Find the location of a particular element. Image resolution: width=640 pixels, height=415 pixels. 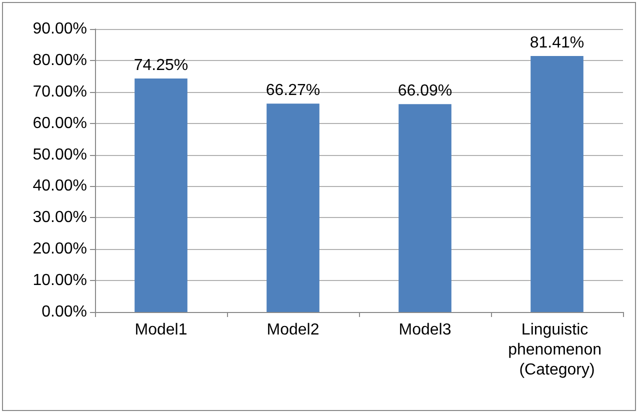

data-label: 74.25% is located at coordinates (161, 65).